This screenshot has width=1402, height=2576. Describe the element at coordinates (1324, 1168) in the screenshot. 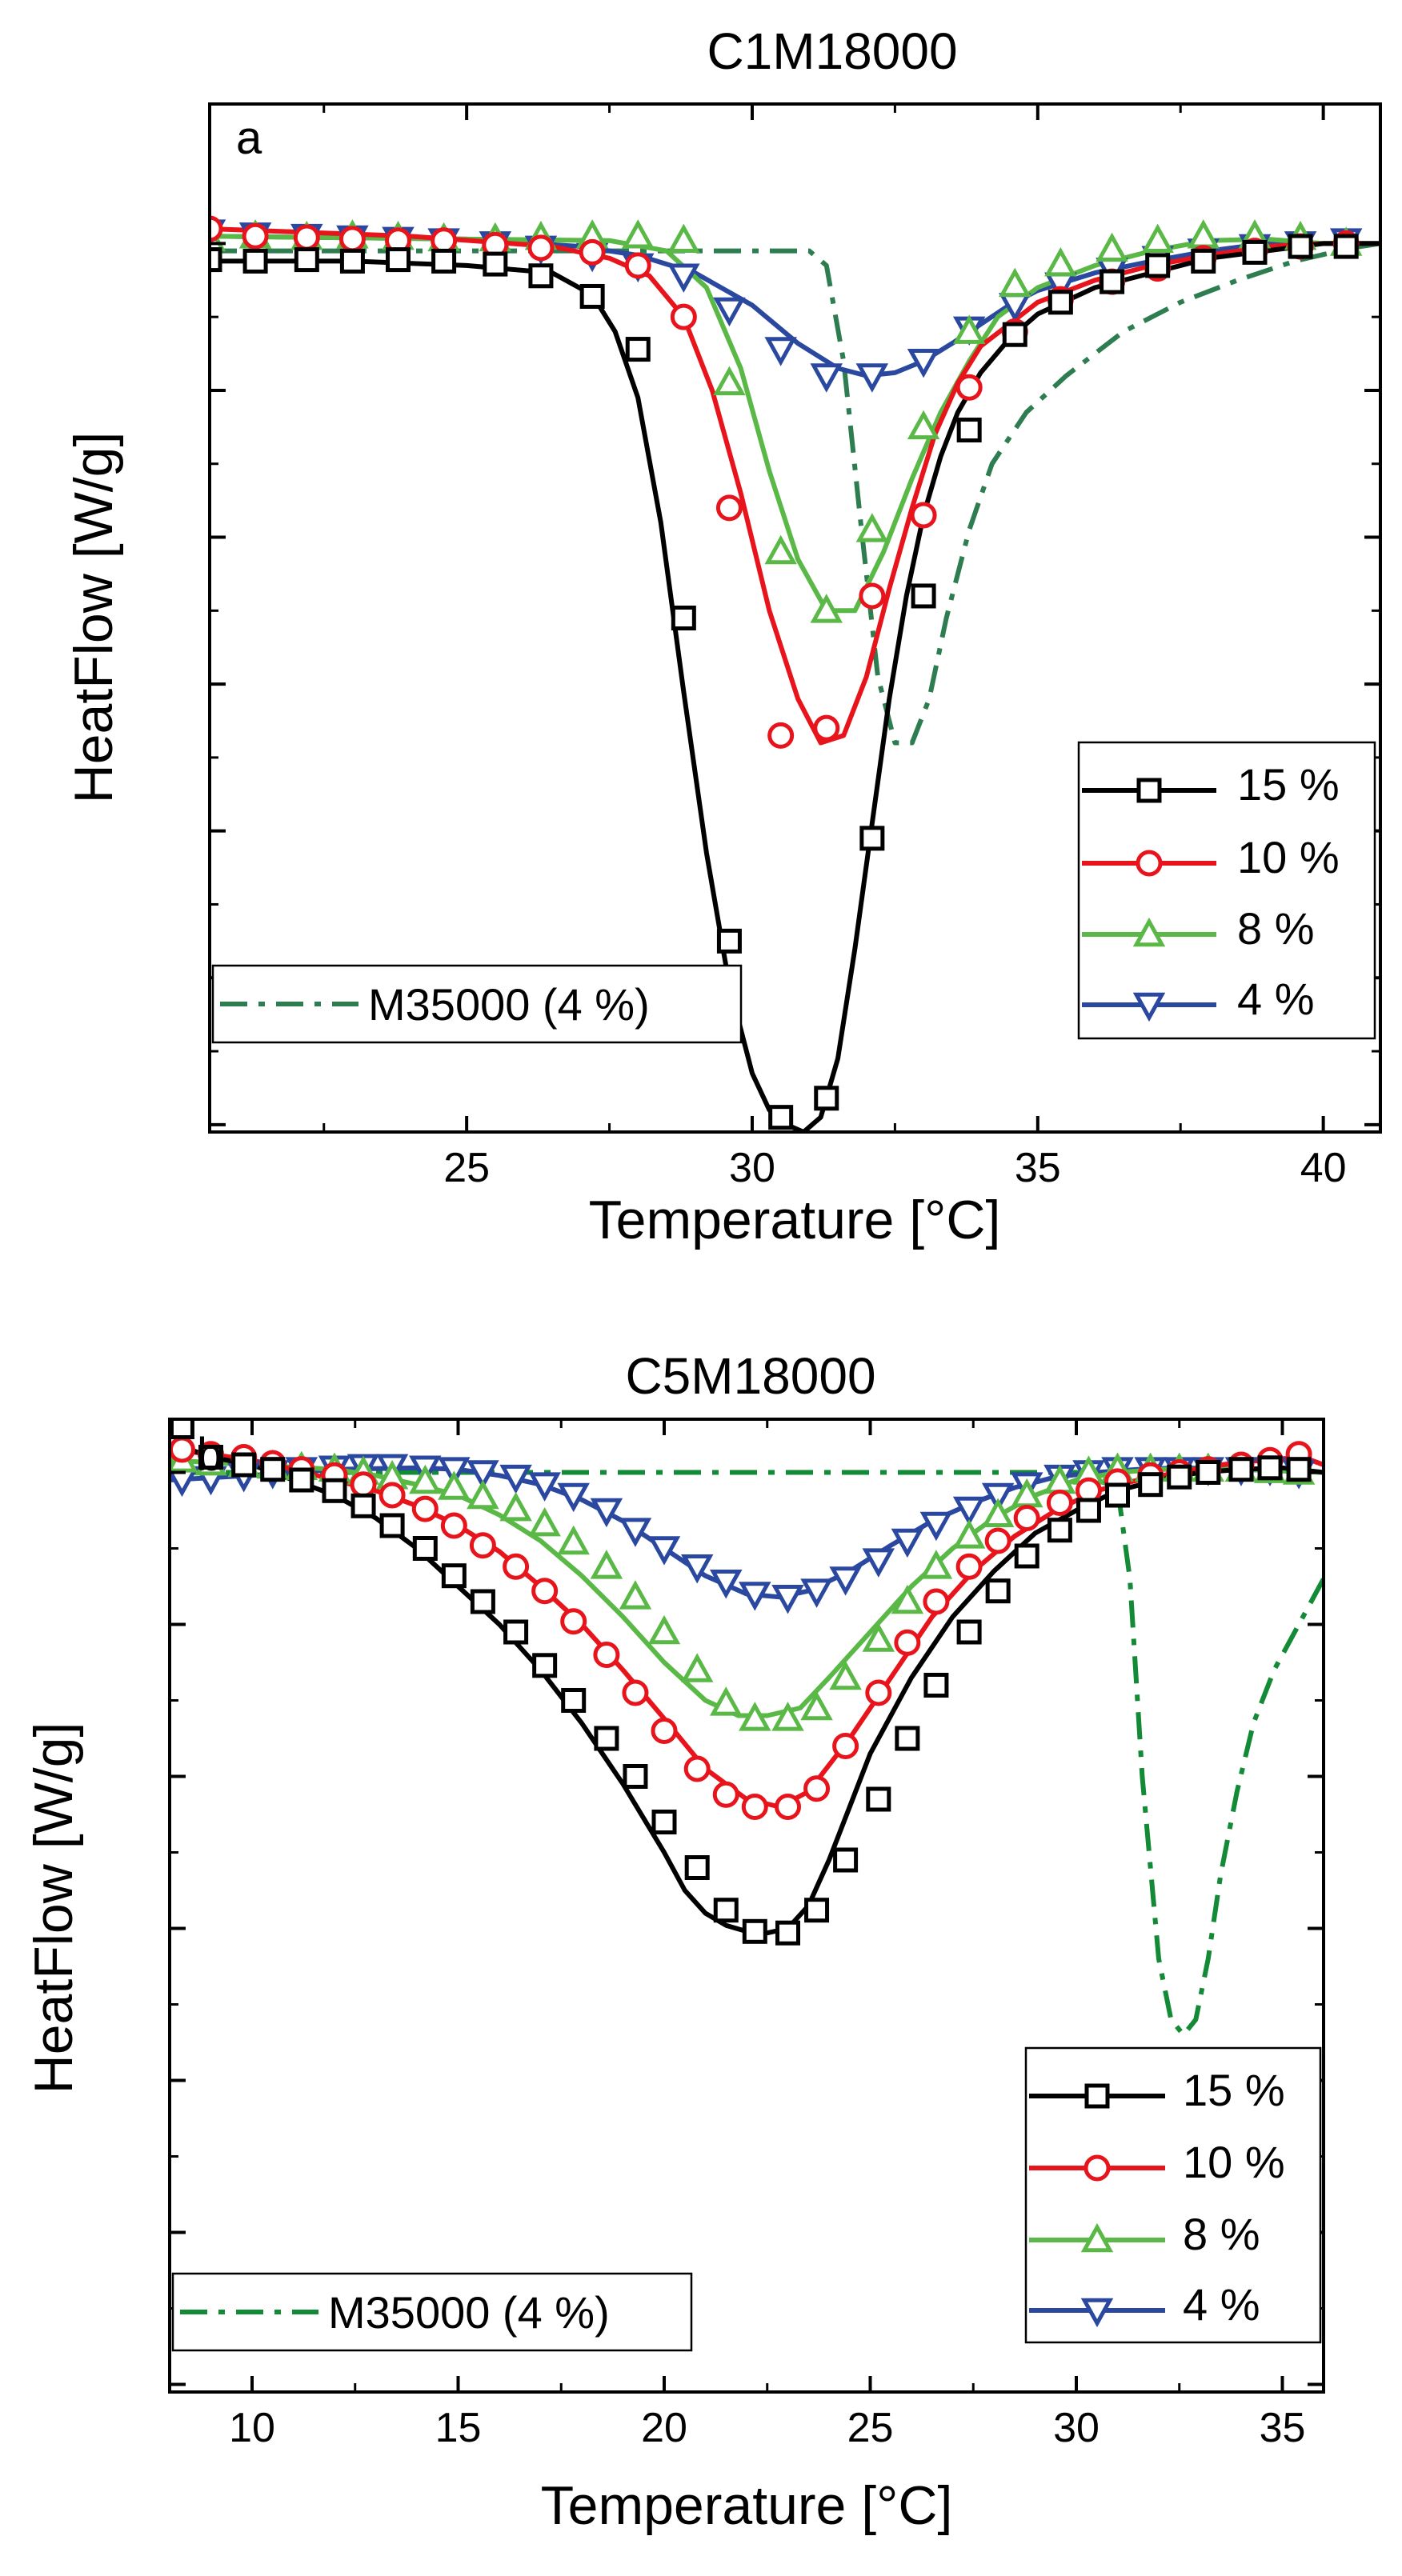

I see `x-tick-label: 40` at that location.